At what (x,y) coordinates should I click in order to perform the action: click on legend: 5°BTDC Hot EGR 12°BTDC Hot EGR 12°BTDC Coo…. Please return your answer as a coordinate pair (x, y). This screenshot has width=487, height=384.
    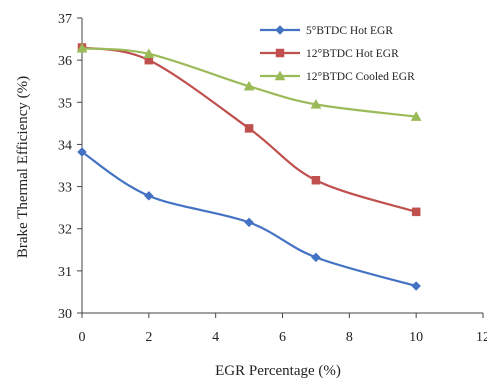
    Looking at the image, I should click on (337, 54).